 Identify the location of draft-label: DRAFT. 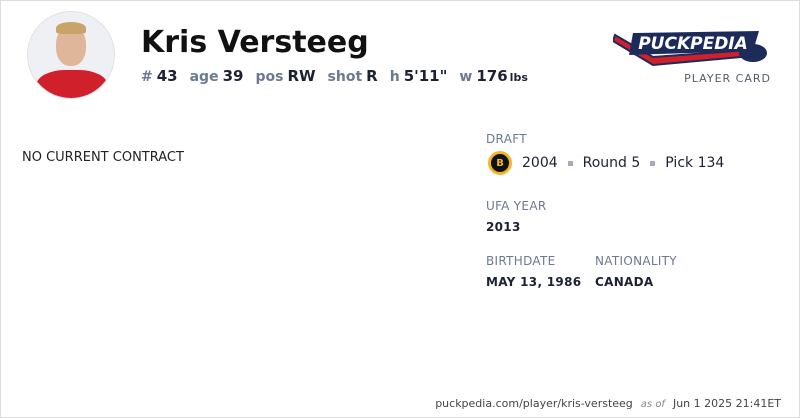
(506, 139).